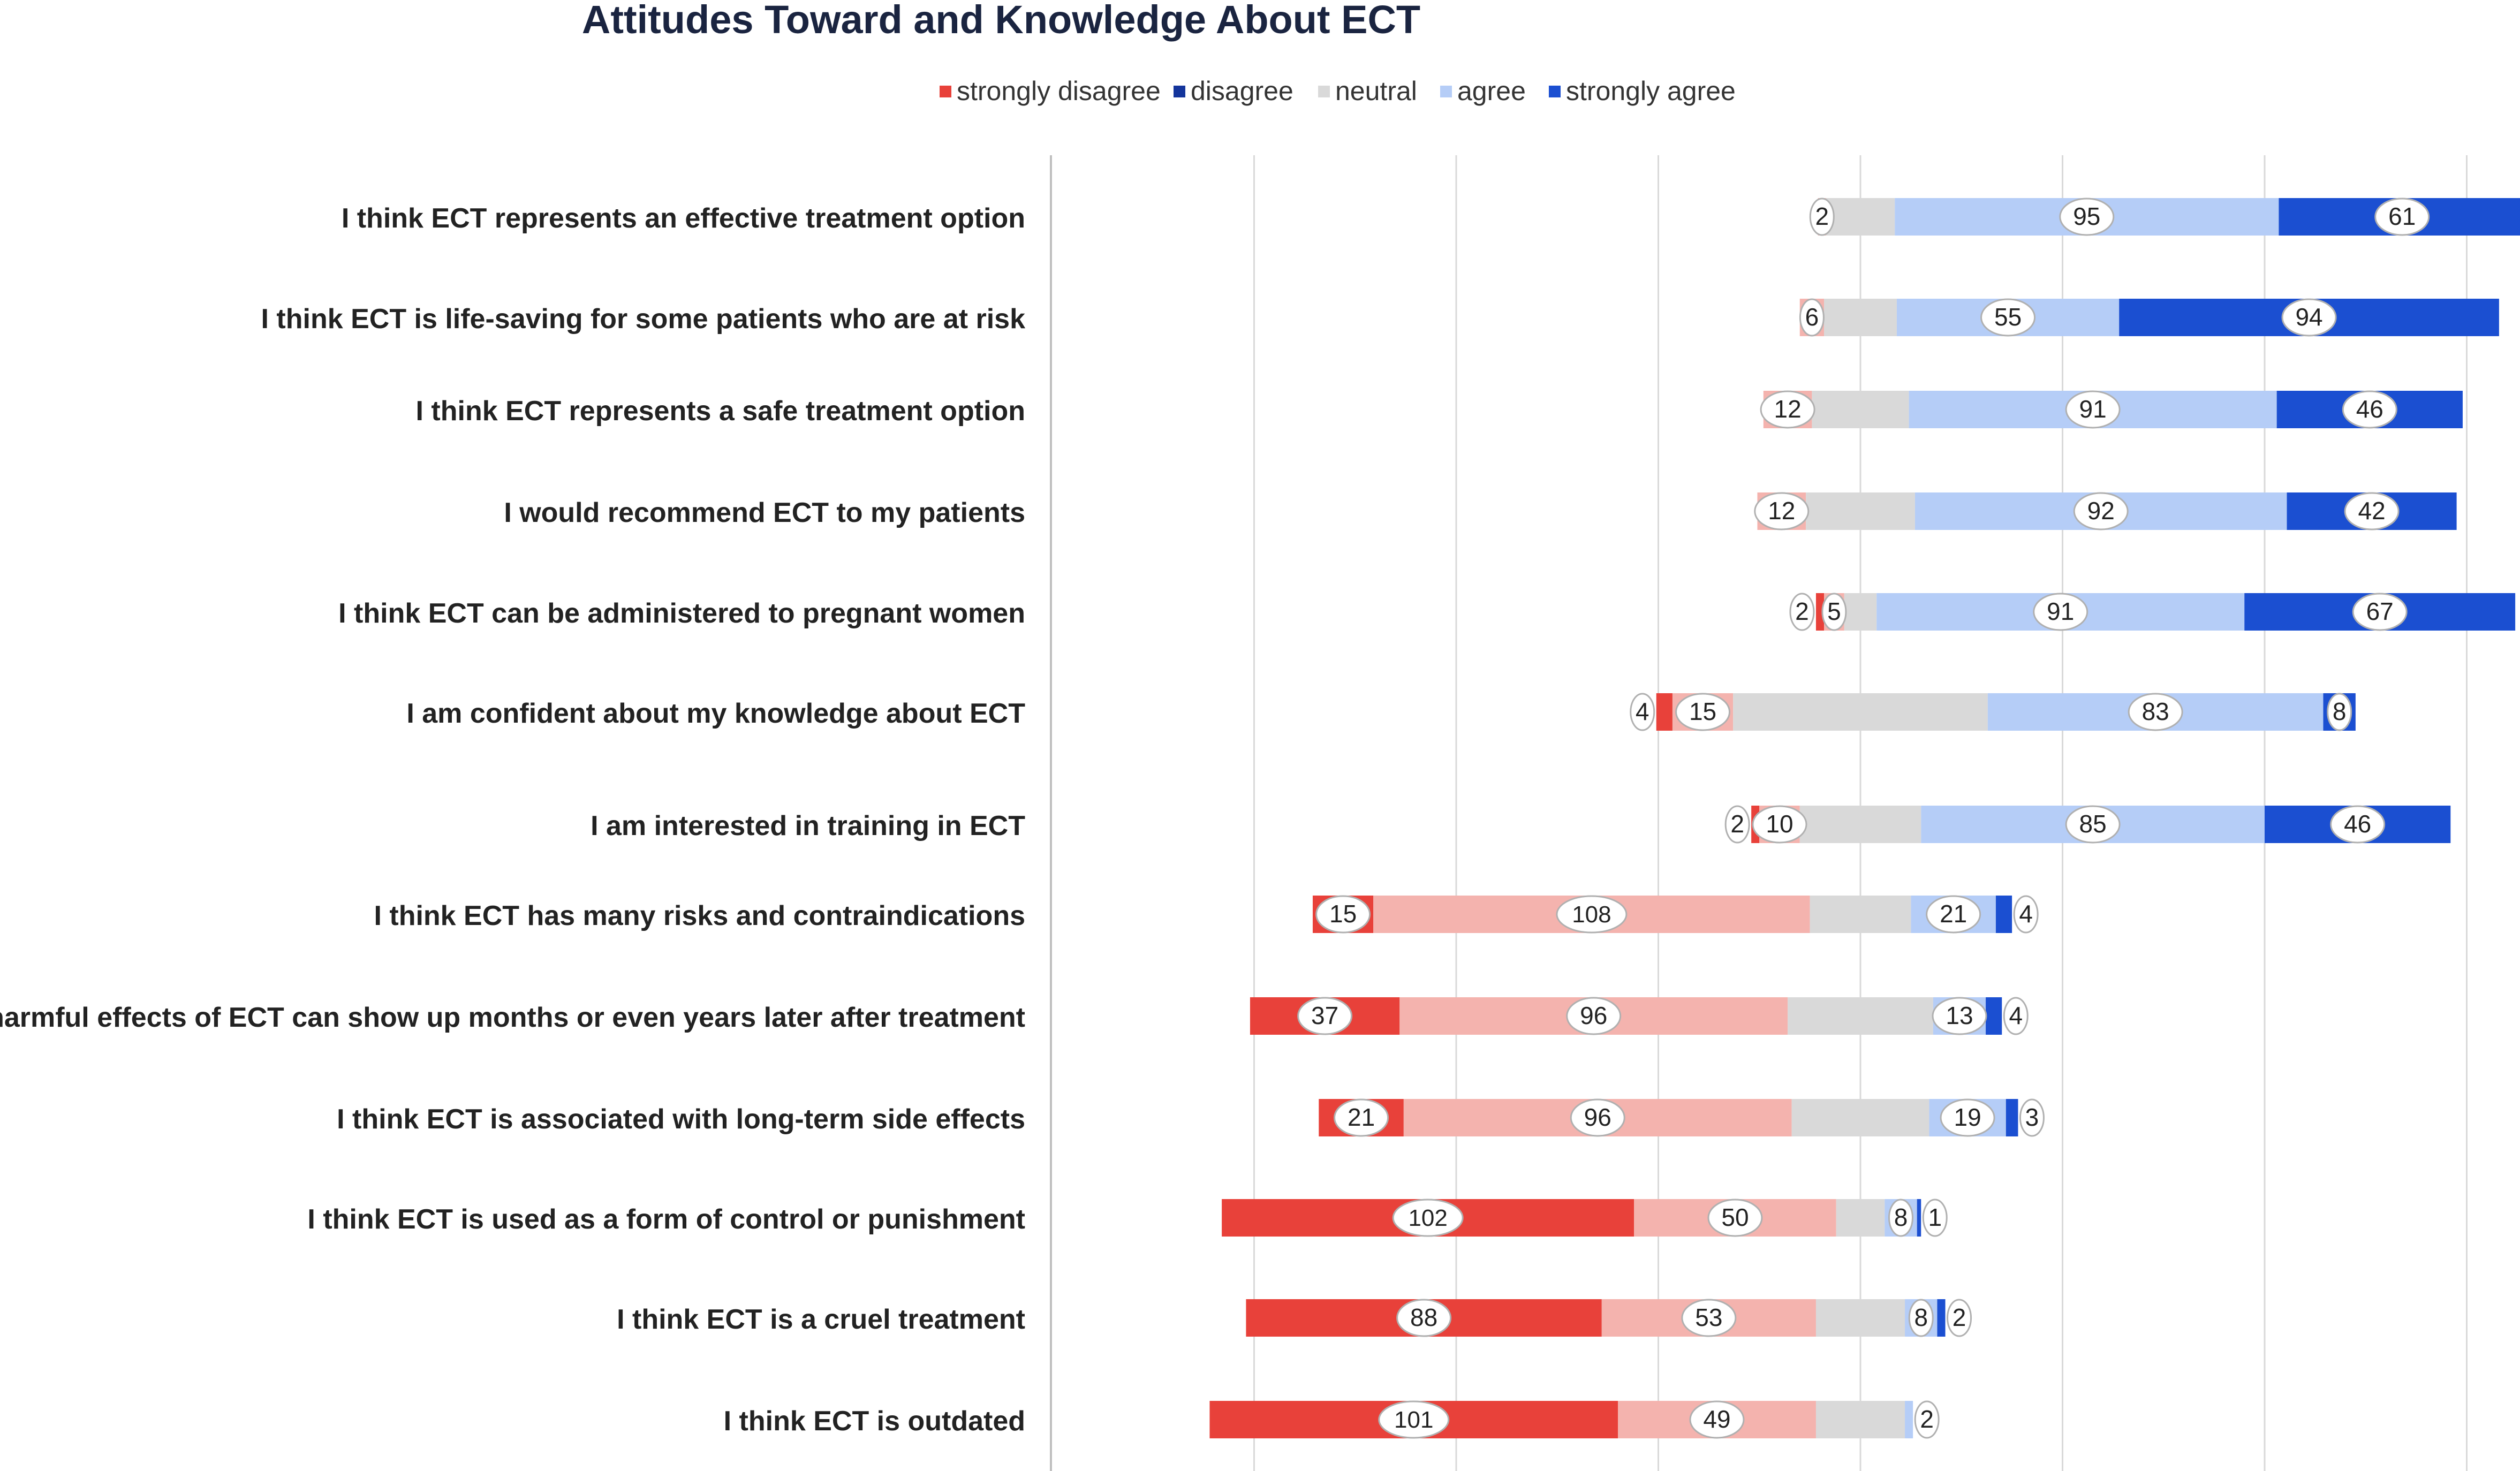  Describe the element at coordinates (1059, 91) in the screenshot. I see `legend-label: strongly disagree` at that location.